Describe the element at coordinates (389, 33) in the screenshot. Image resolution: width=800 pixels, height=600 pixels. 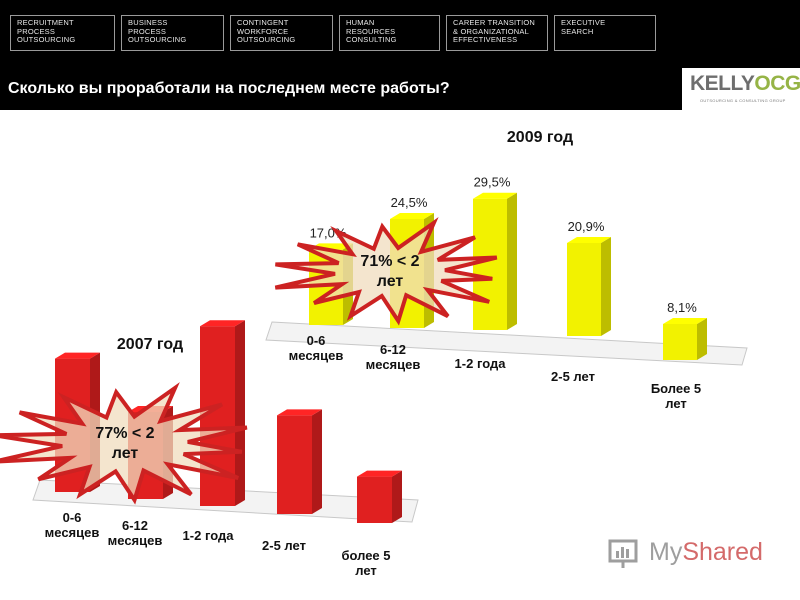
I see `nav-item-4: HUMAN RESOURCES CONSULTING` at that location.